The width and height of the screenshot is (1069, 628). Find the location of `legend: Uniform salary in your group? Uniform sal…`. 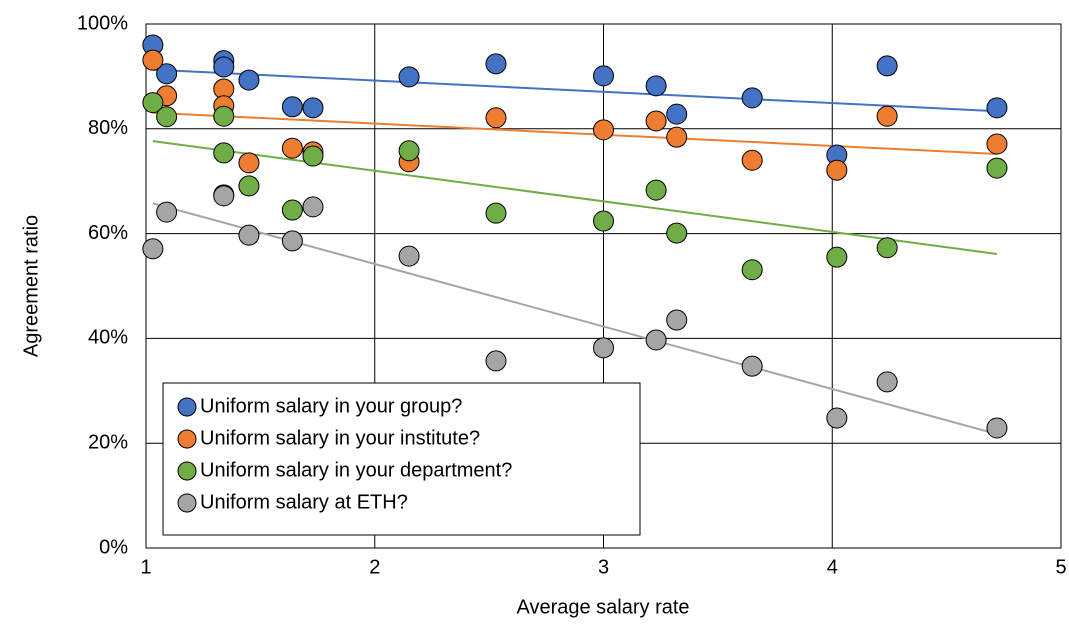

legend: Uniform salary in your group? Uniform sal… is located at coordinates (401, 459).